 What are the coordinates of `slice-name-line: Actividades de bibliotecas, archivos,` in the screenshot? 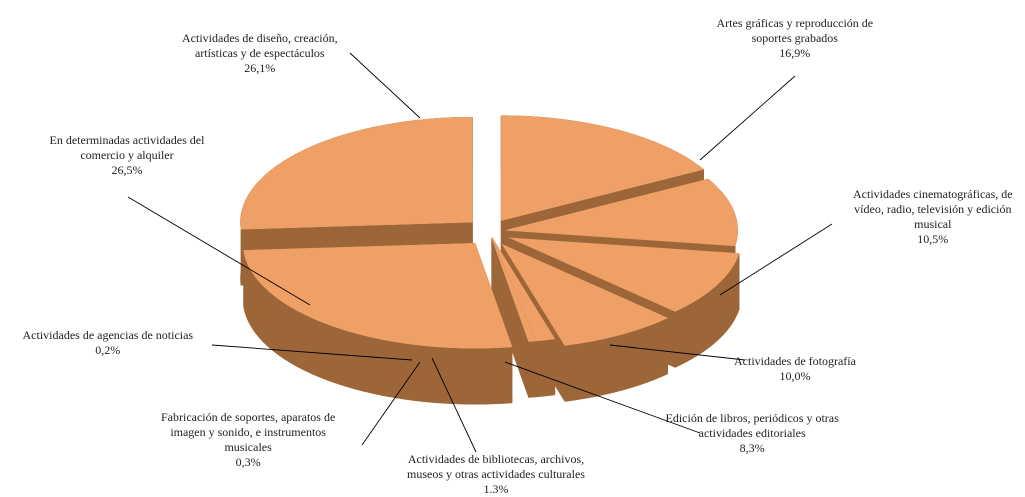 It's located at (496, 459).